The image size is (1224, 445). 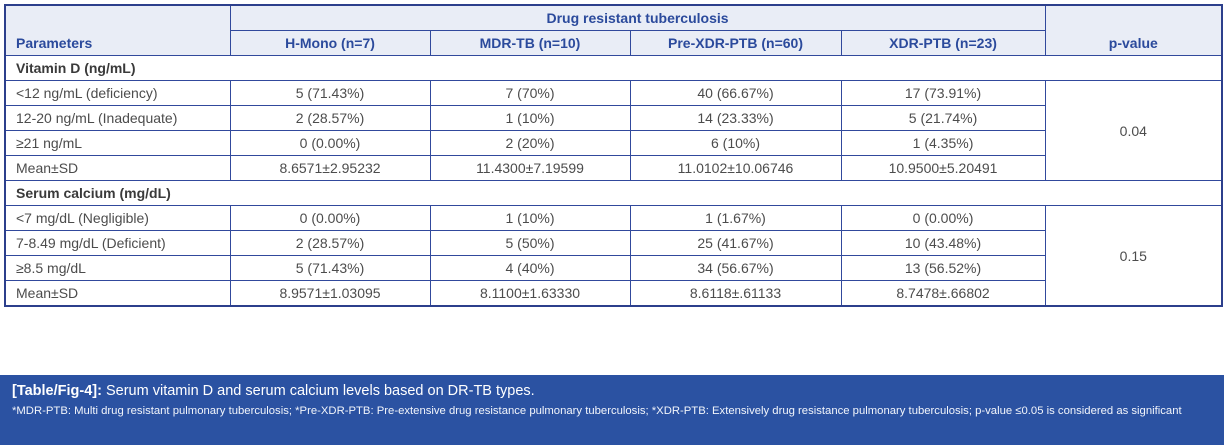 I want to click on value-cell: 5 (50%), so click(x=530, y=243).